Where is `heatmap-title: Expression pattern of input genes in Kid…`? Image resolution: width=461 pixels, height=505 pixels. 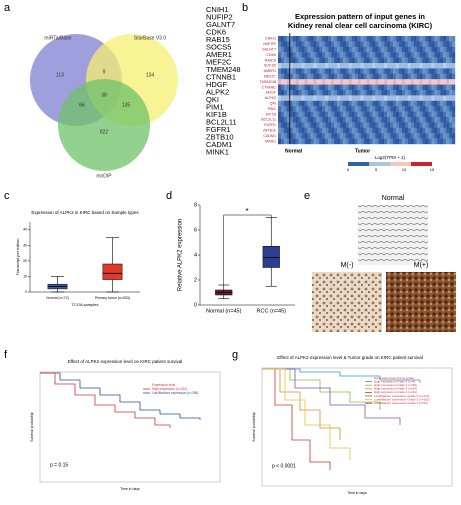
heatmap-title: Expression pattern of input genes in Kid… is located at coordinates (360, 21).